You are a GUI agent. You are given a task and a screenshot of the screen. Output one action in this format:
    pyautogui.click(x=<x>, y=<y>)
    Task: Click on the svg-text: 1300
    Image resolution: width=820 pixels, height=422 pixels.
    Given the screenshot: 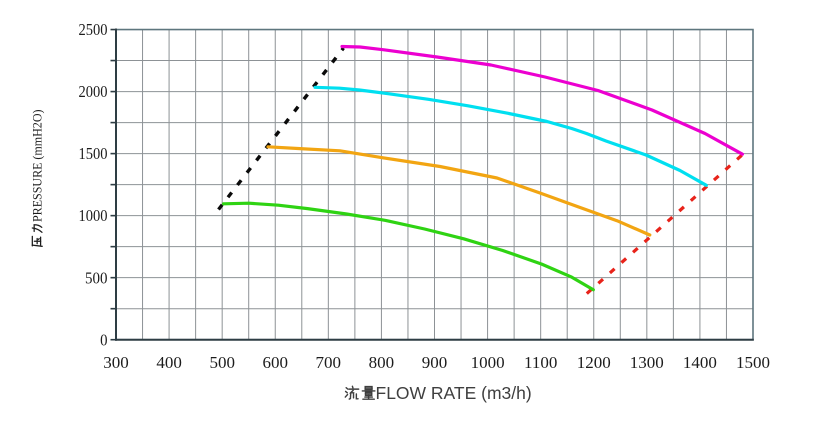 What is the action you would take?
    pyautogui.click(x=647, y=362)
    